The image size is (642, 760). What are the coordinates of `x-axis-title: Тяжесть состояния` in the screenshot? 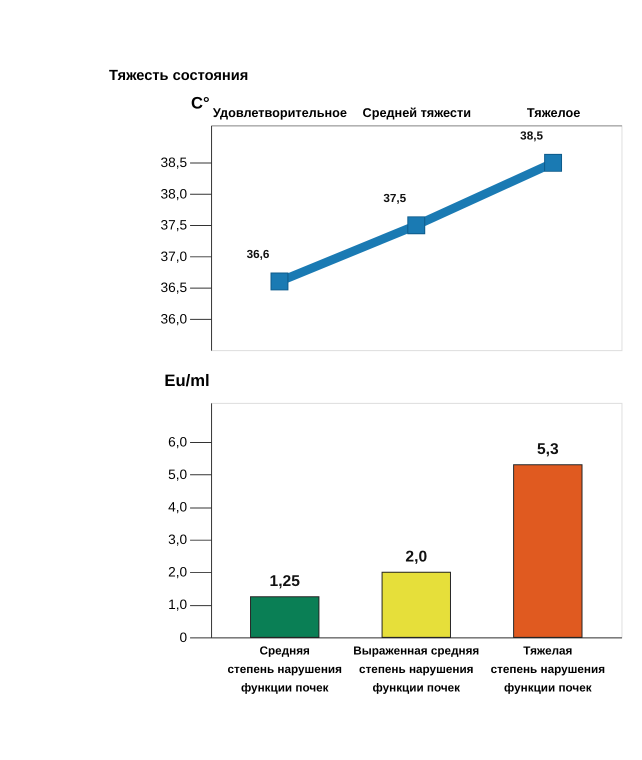 It's located at (178, 76).